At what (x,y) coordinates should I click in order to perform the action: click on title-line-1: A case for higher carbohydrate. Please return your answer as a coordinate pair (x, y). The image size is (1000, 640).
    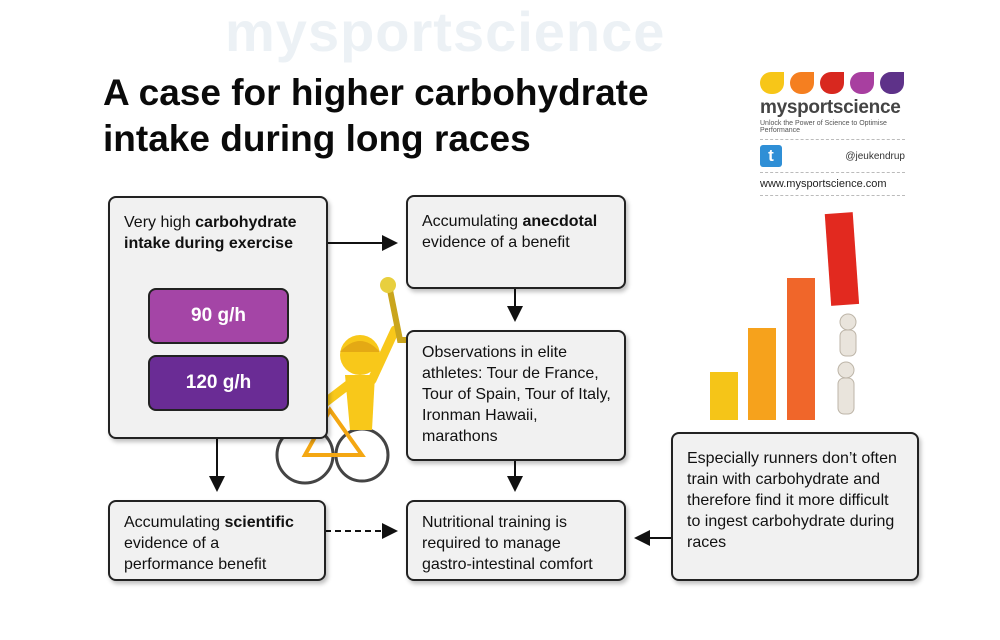
    Looking at the image, I should click on (376, 92).